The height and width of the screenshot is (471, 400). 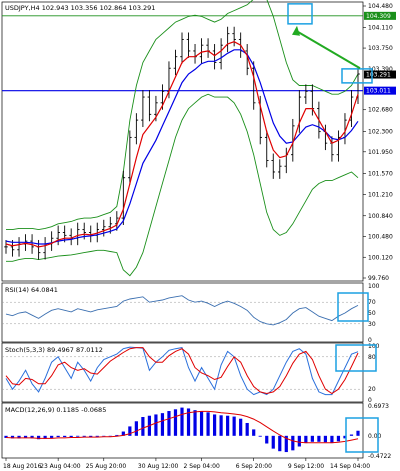 I want to click on annotation-box-target, so click(x=300, y=14).